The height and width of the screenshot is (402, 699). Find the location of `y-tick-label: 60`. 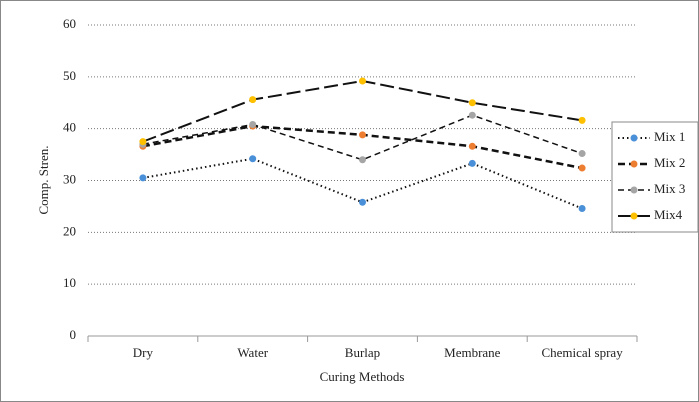

y-tick-label: 60 is located at coordinates (69, 23).